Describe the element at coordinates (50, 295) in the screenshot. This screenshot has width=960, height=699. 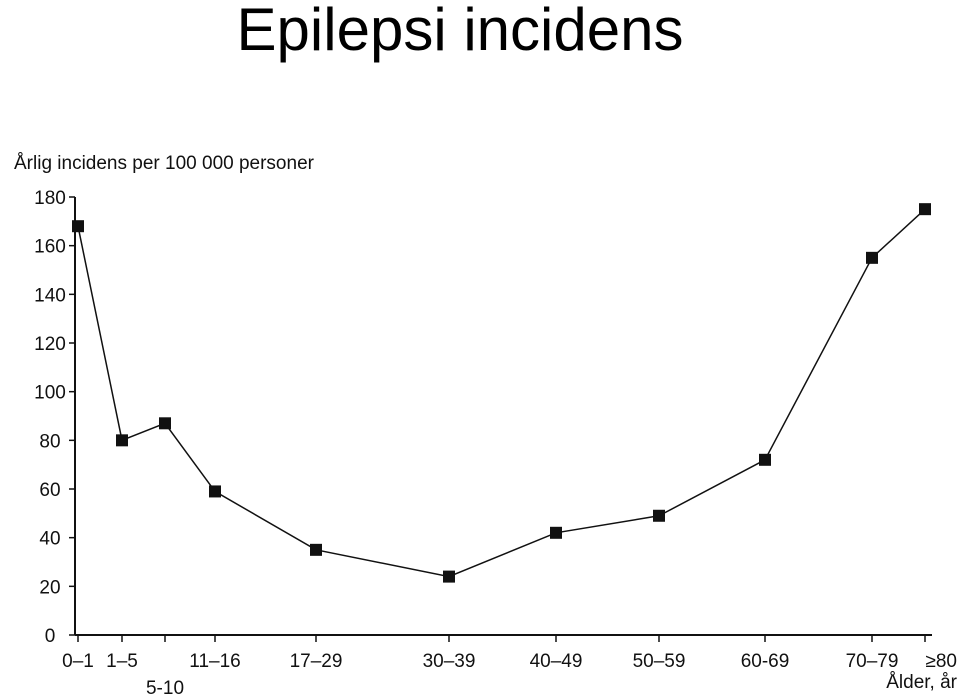
I see `y-tick-label-140: 140` at that location.